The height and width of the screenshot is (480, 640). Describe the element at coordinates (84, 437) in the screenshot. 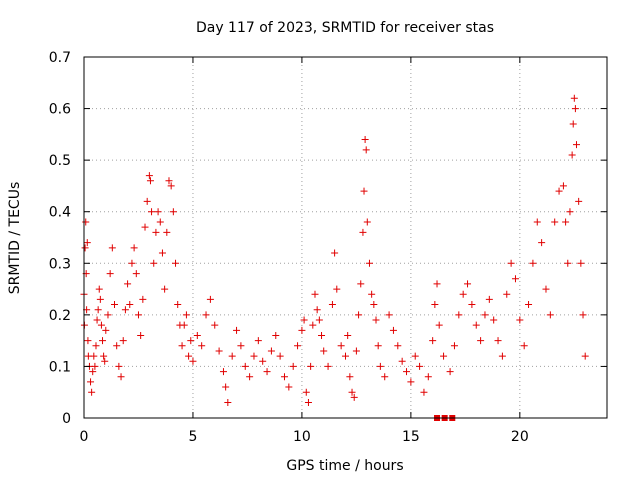

I see `x-tick-label: 0` at that location.